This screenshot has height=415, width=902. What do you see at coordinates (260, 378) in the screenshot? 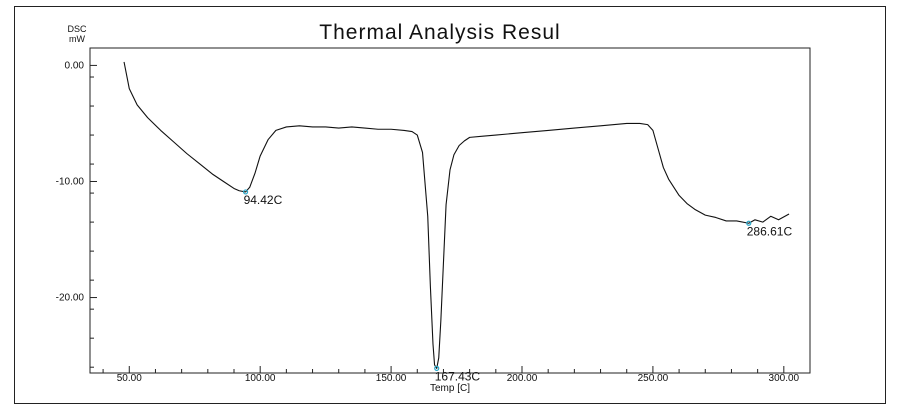
I see `x-tick-label: 100.00` at bounding box center [260, 378].